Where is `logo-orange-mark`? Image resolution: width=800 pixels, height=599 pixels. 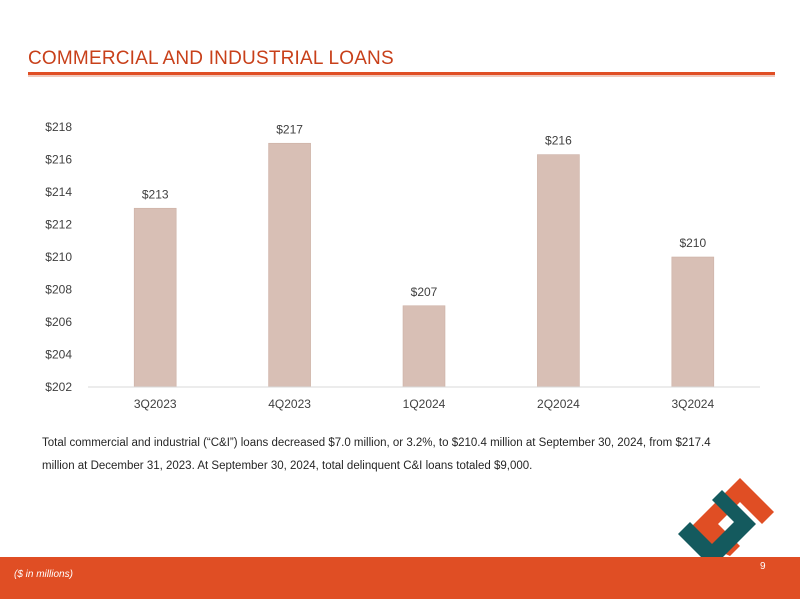
logo-orange-mark is located at coordinates (731, 517).